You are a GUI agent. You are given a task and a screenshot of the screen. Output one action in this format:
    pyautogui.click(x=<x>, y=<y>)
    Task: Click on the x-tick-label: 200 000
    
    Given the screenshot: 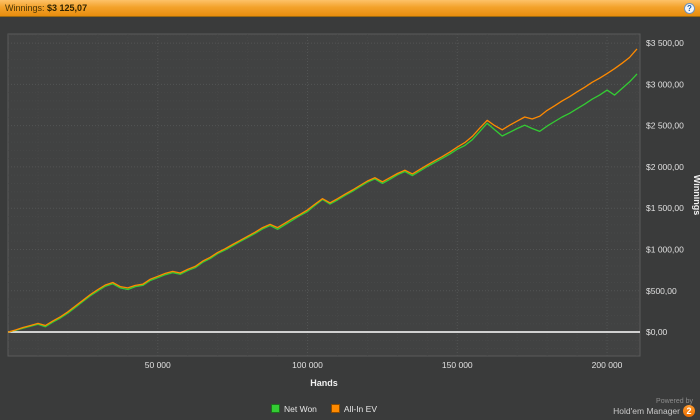 What is the action you would take?
    pyautogui.click(x=607, y=365)
    